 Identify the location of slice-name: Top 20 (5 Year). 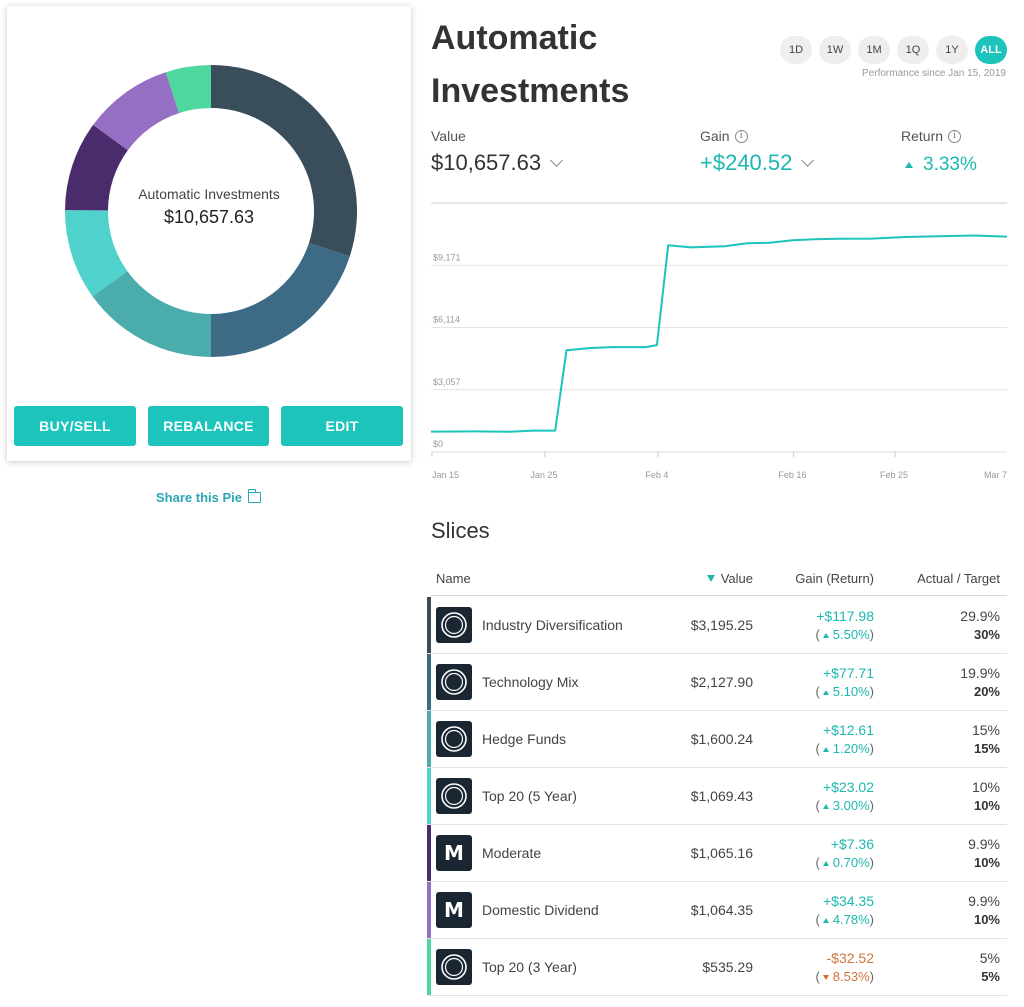
(529, 796).